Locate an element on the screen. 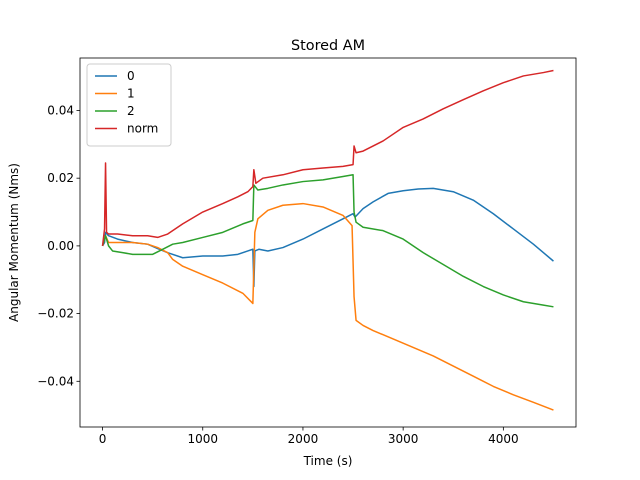  x-tick-label: 2000 is located at coordinates (303, 439).